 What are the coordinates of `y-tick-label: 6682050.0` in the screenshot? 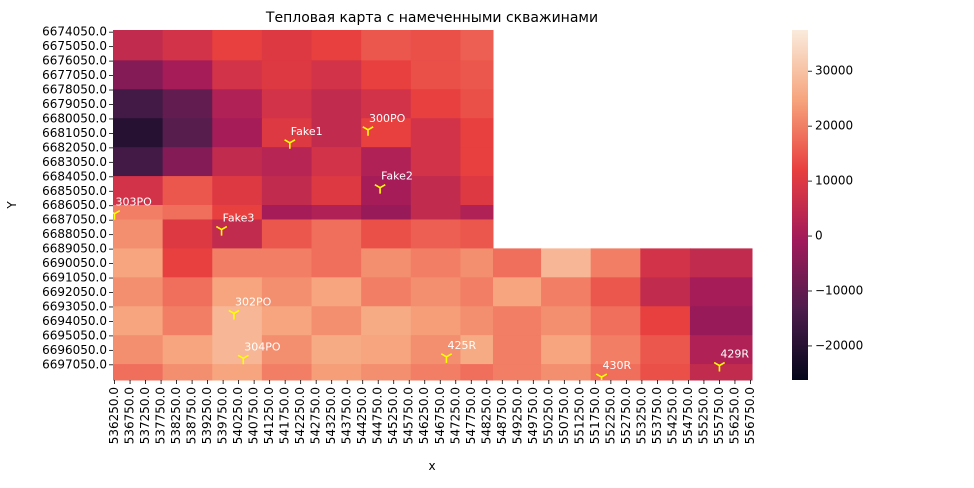 It's located at (74, 147).